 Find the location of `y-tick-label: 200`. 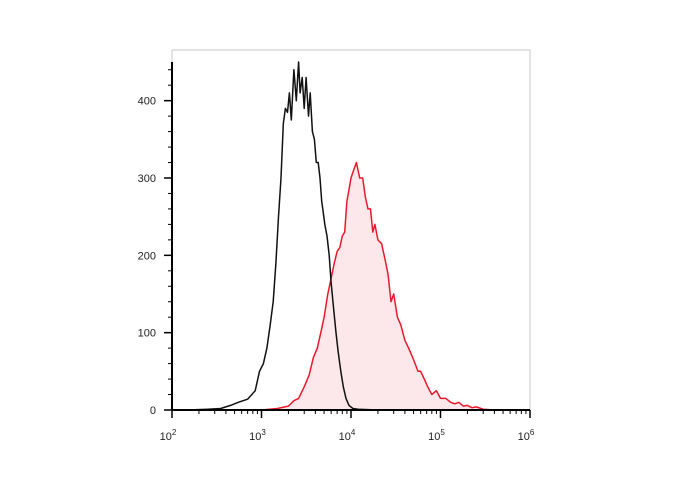

y-tick-label: 200 is located at coordinates (147, 256).